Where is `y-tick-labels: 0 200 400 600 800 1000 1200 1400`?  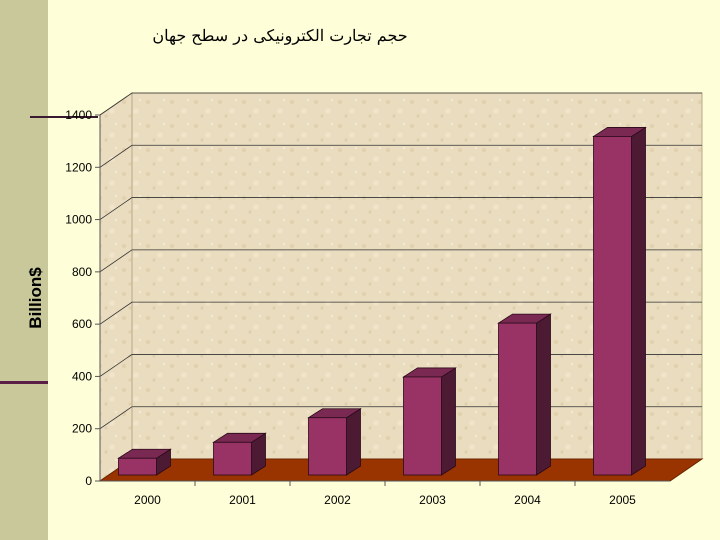 y-tick-labels: 0 200 400 600 800 1000 1200 1400 is located at coordinates (78, 298).